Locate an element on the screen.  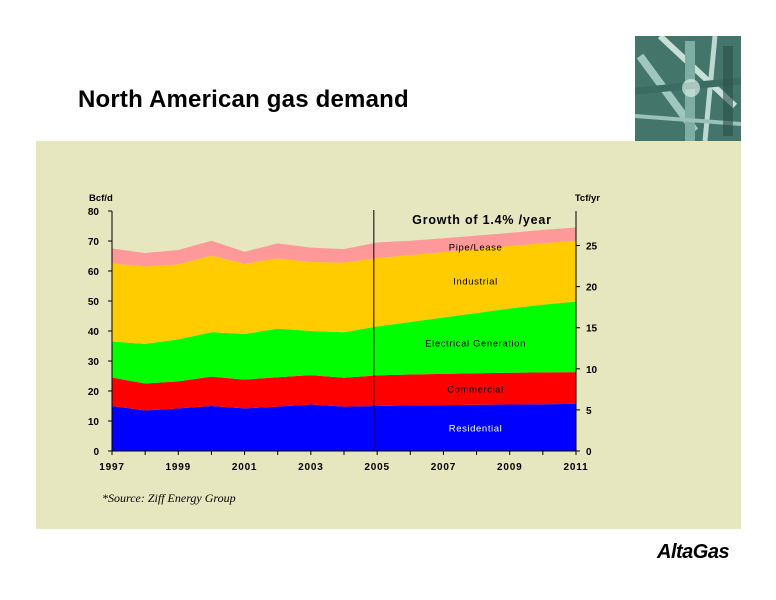
source-note: *Source: Ziff Energy Group is located at coordinates (169, 498).